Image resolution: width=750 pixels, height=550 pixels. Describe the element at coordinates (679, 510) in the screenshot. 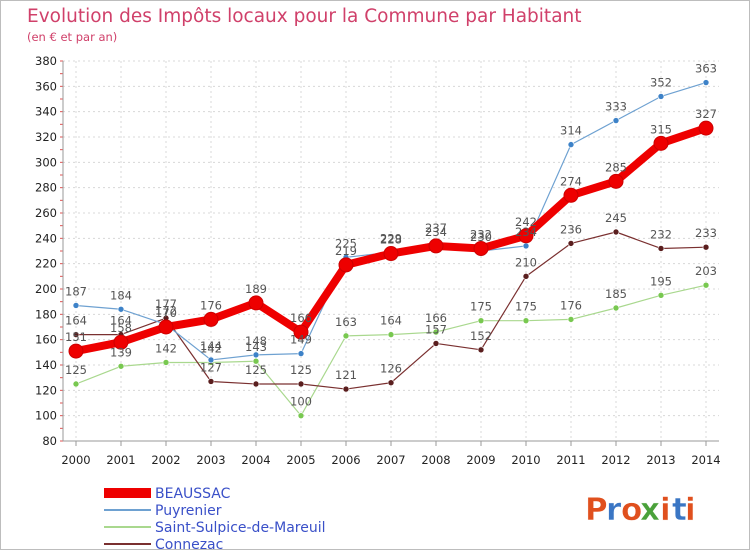

I see `logo-letter: t` at that location.